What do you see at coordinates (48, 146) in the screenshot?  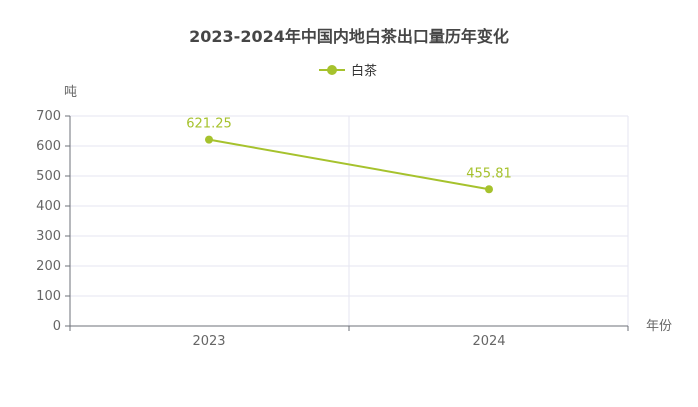 I see `y-tick-label: 600` at bounding box center [48, 146].